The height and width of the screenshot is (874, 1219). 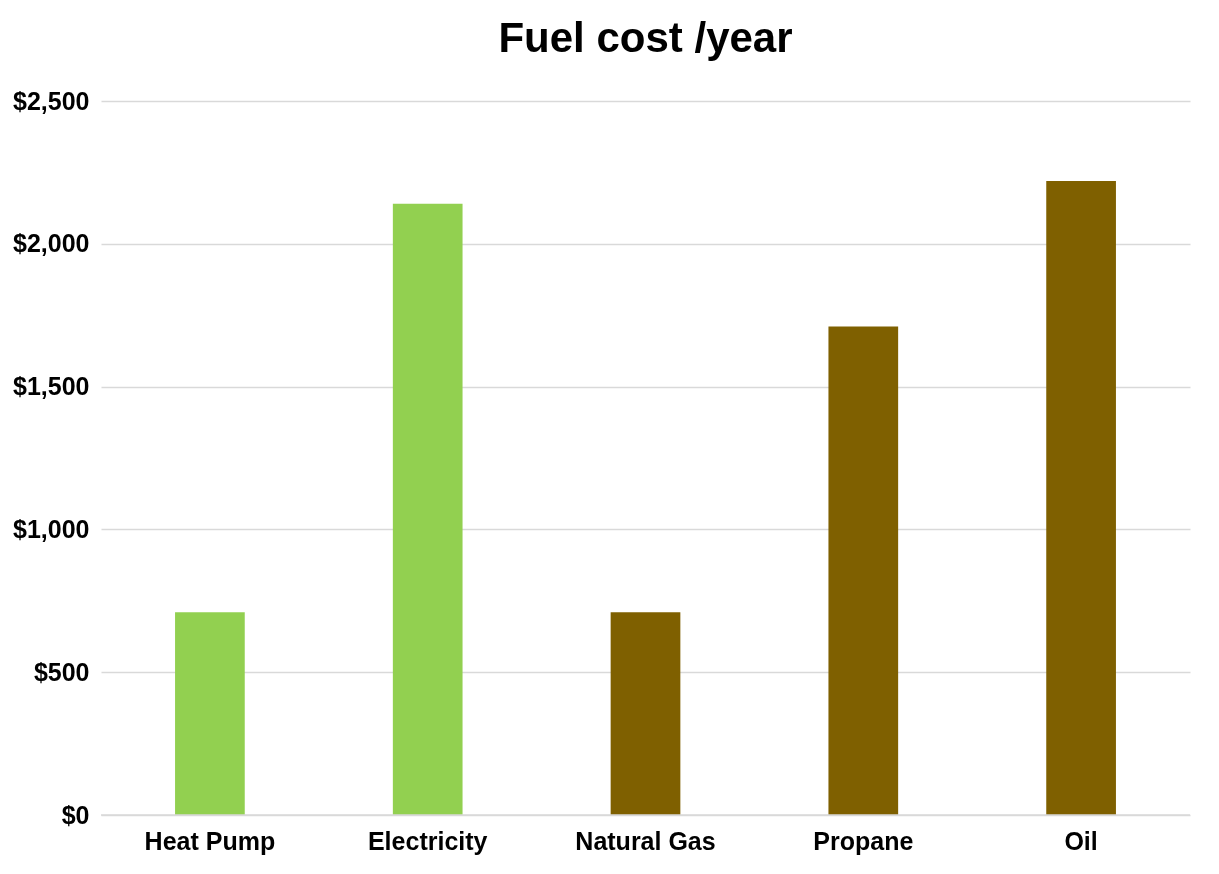 I want to click on y-tick-label: $0, so click(x=75, y=814).